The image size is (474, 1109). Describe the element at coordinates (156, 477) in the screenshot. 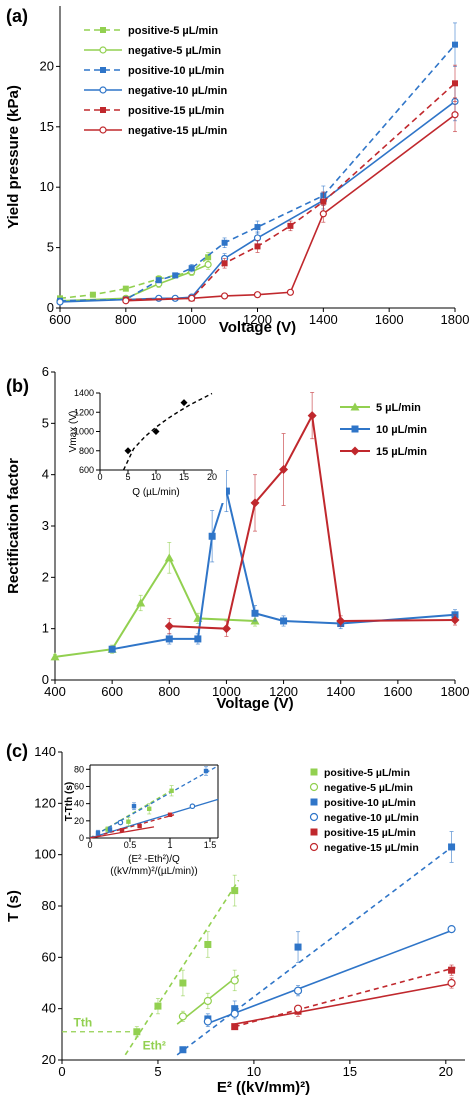

I see `x-tick-label: 10` at that location.